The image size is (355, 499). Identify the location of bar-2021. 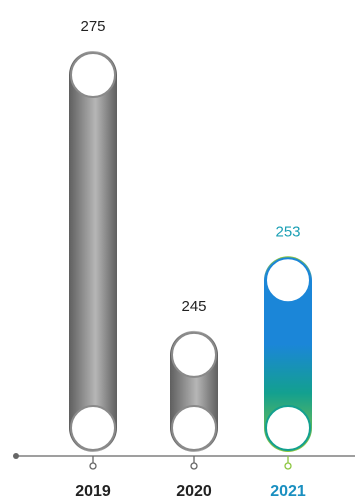
(288, 354).